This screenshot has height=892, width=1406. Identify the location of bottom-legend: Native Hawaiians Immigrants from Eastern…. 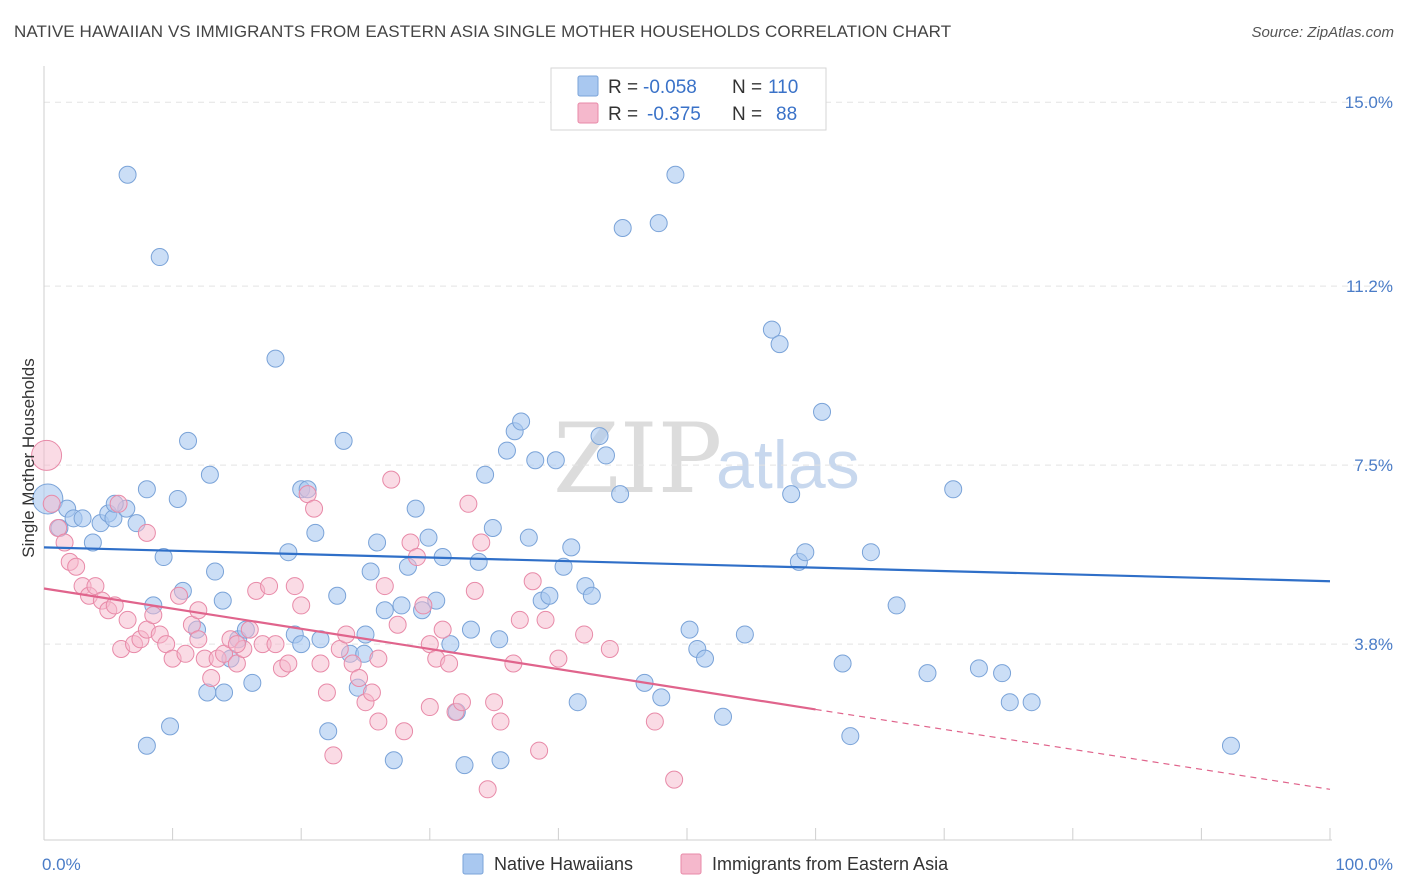
(705, 864).